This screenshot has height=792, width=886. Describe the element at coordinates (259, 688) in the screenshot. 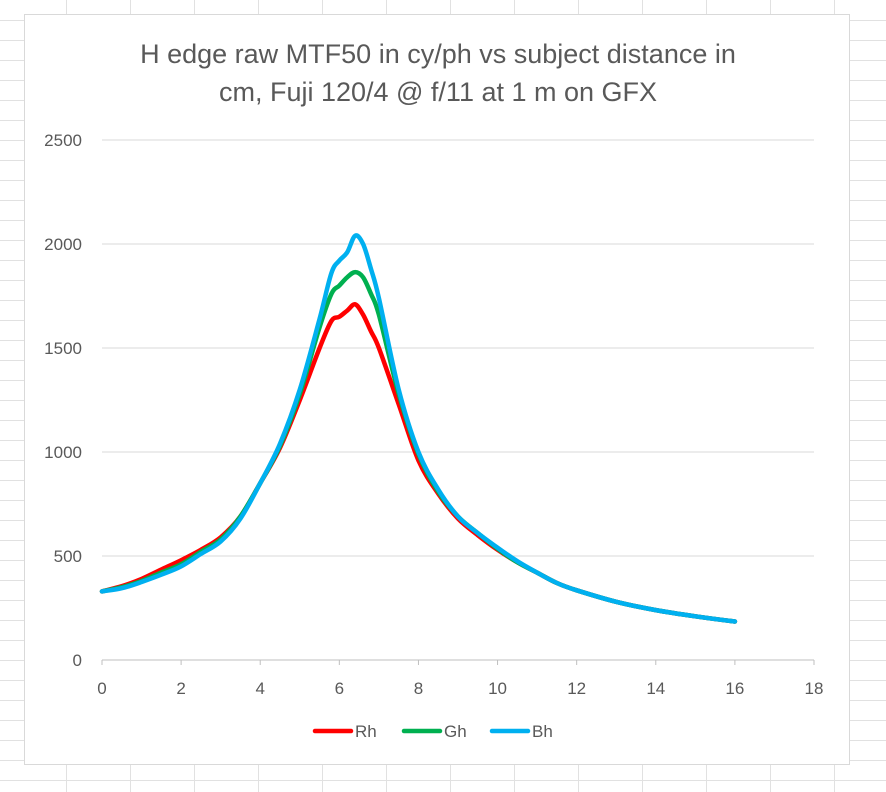

I see `x-tick-label: 4` at that location.